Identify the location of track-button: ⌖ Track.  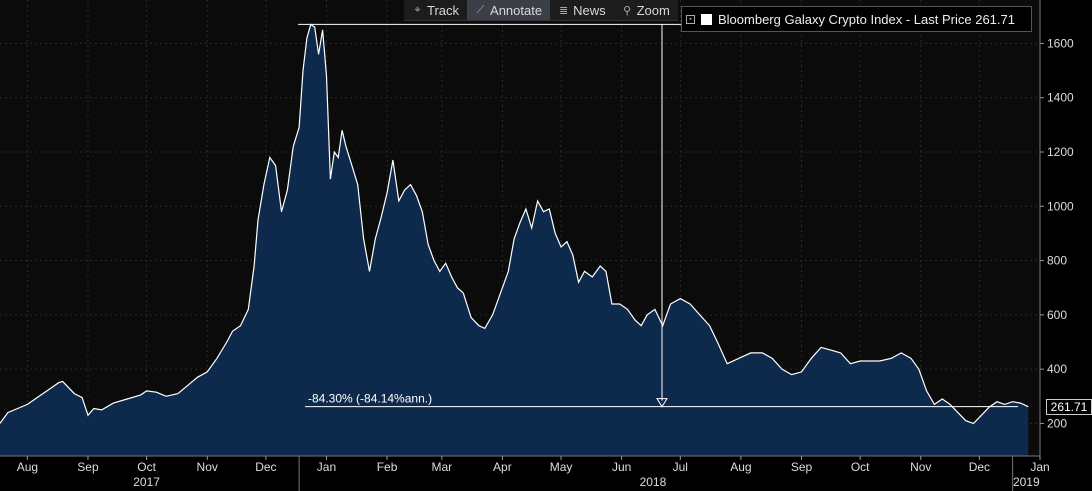
(435, 10).